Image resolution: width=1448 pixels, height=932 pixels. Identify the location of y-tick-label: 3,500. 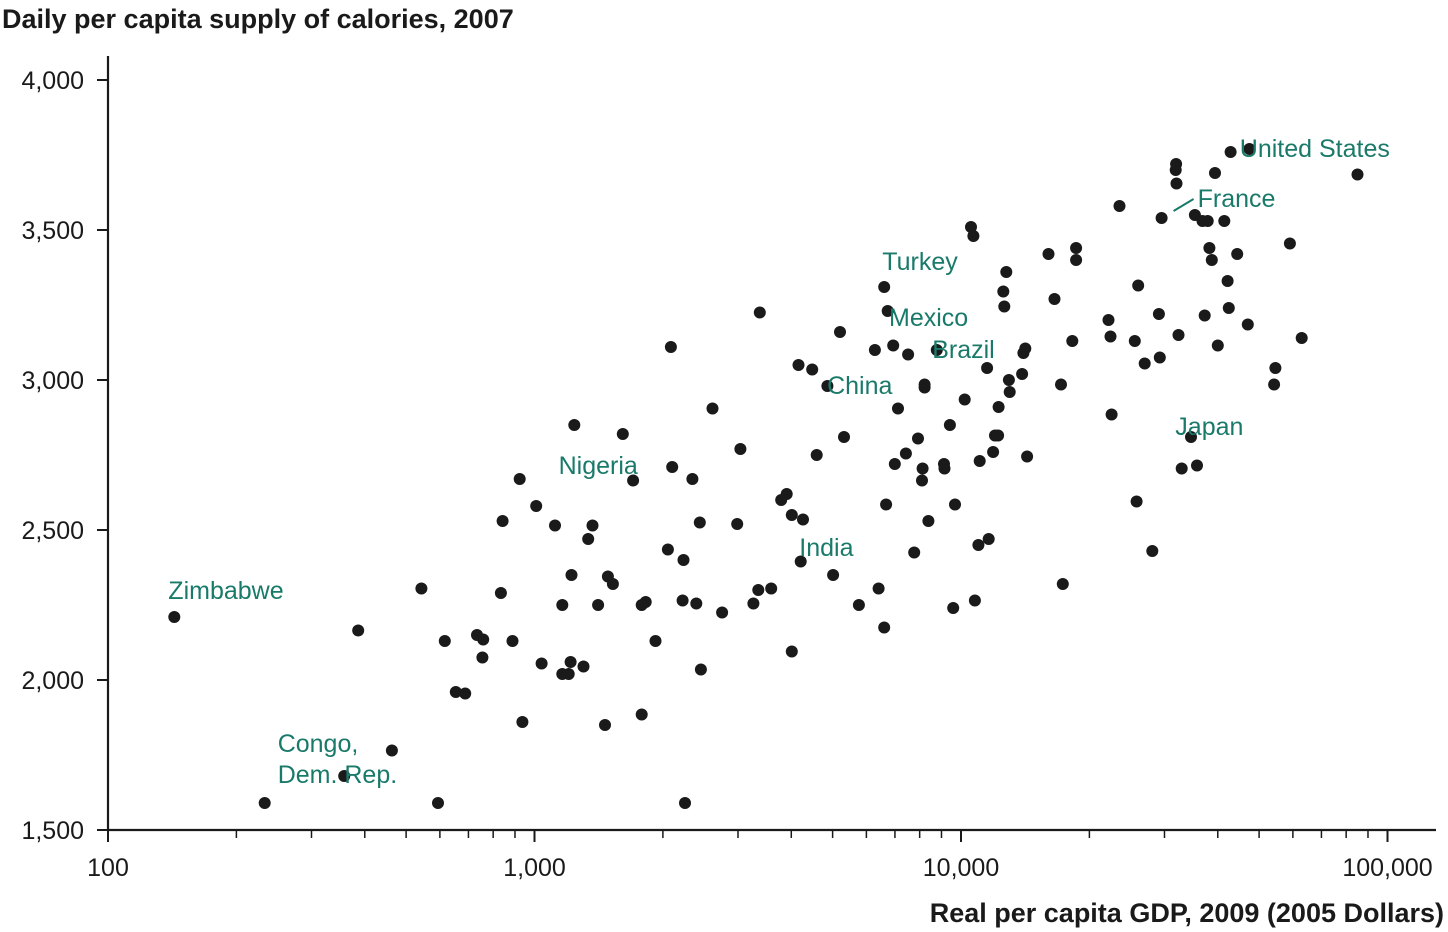
(52, 231).